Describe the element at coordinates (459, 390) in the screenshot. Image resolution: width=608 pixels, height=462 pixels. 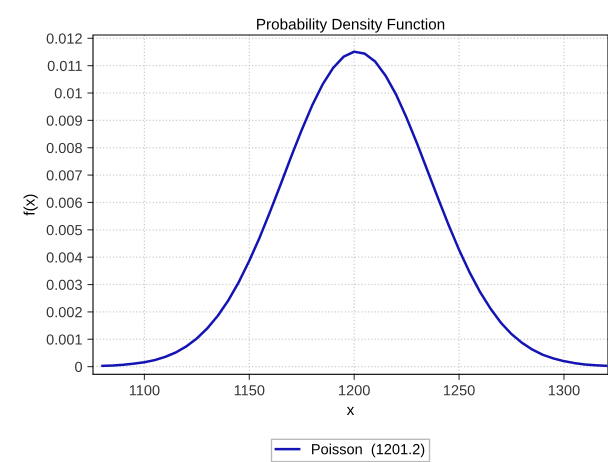
I see `x-tick-label: 1250` at that location.